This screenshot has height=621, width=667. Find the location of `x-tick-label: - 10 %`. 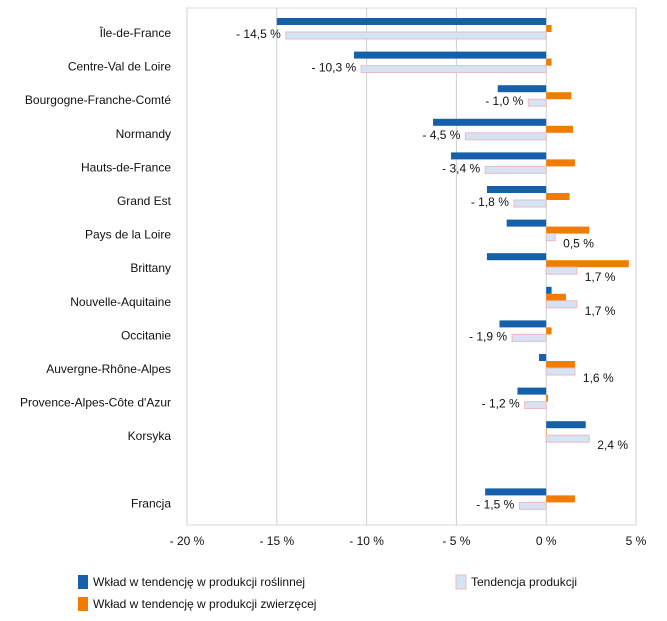

x-tick-label: - 10 % is located at coordinates (366, 541).